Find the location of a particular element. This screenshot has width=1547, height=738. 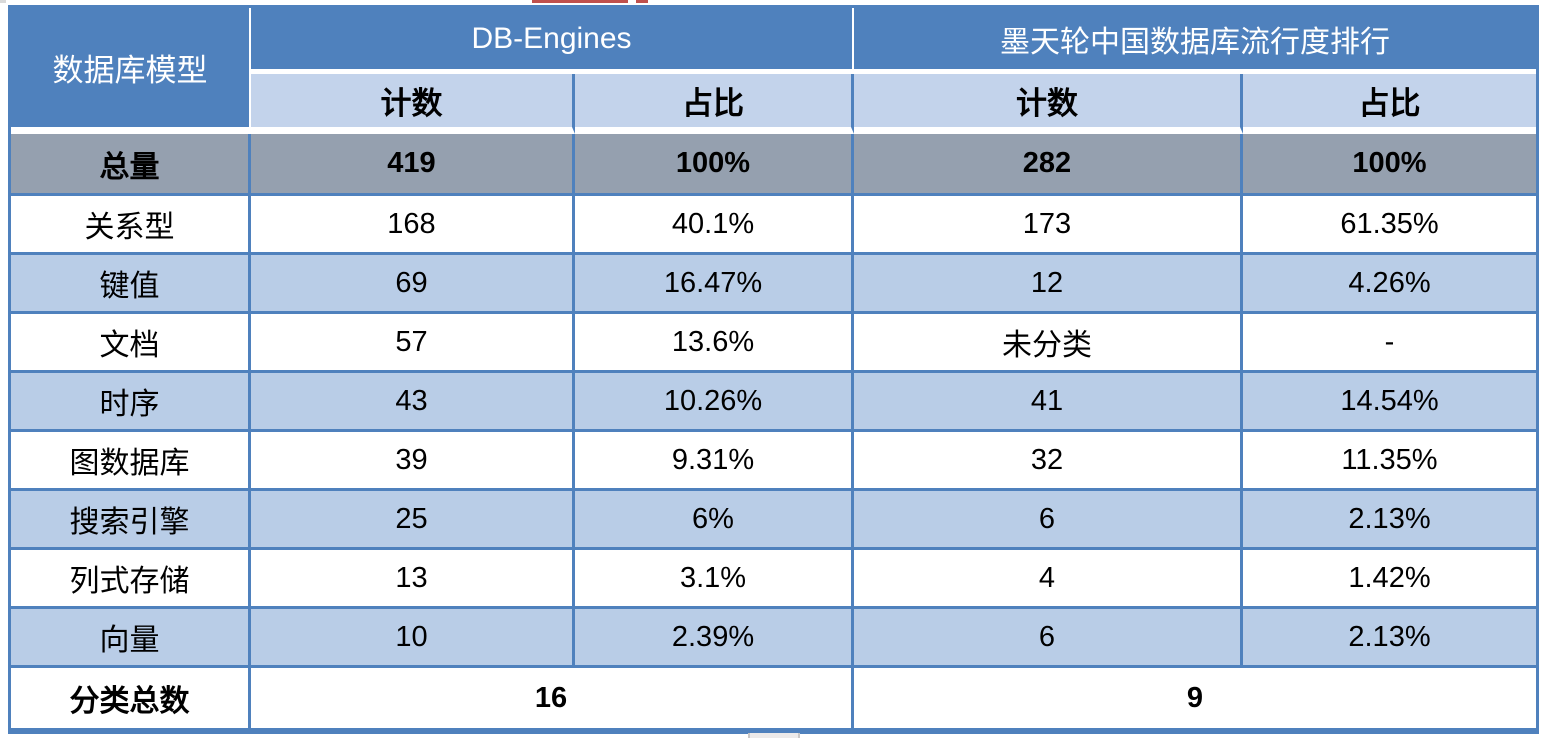

cell-columnar-db-count: 13 is located at coordinates (413, 579).